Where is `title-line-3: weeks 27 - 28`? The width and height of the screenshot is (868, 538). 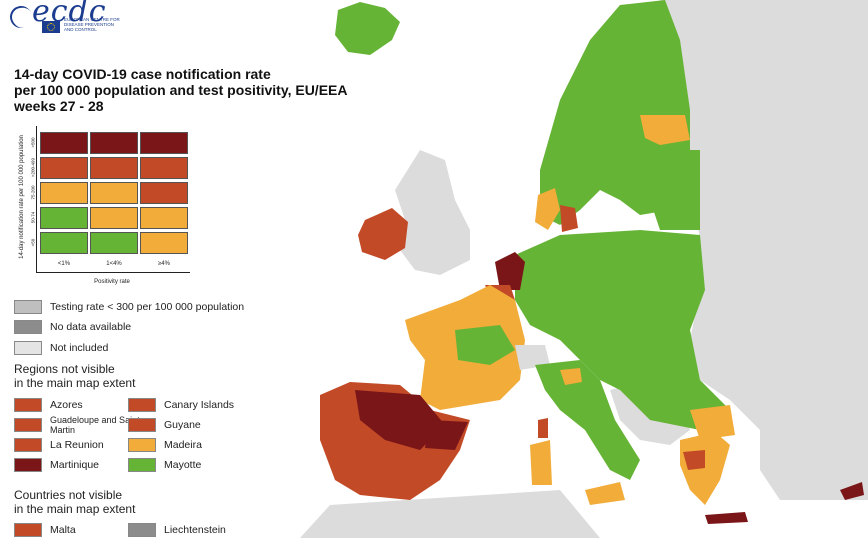
title-line-3: weeks 27 - 28 is located at coordinates (59, 106).